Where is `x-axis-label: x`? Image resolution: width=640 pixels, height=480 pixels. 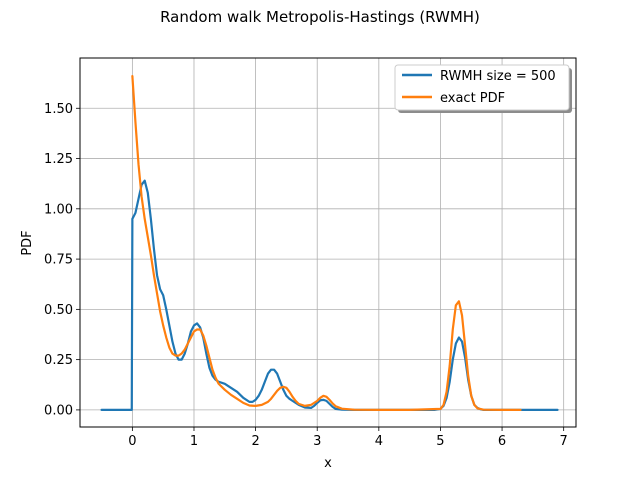 x-axis-label: x is located at coordinates (328, 463).